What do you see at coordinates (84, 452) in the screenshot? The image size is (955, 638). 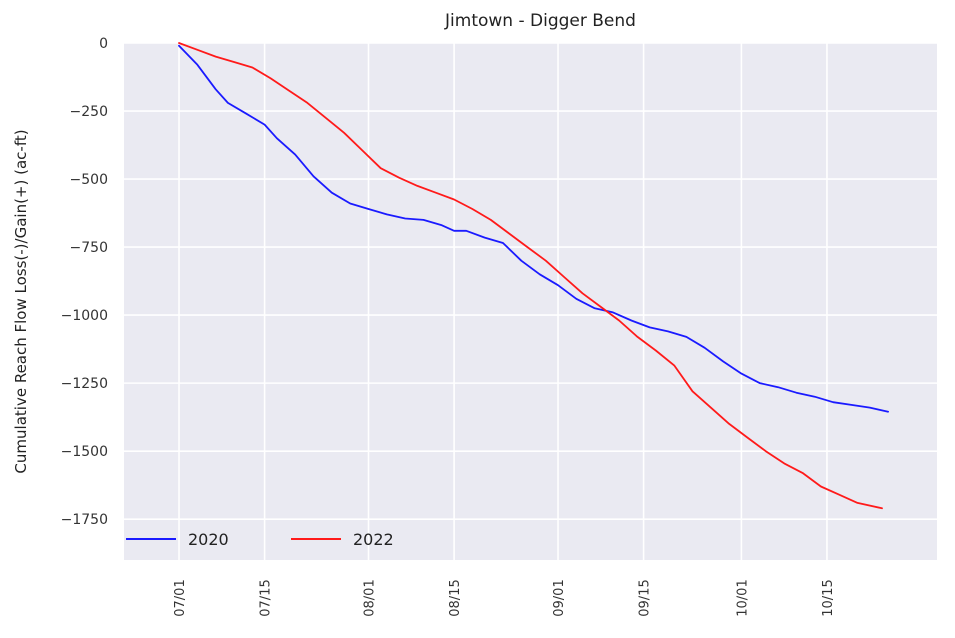 I see `y-tick-label: −1500` at bounding box center [84, 452].